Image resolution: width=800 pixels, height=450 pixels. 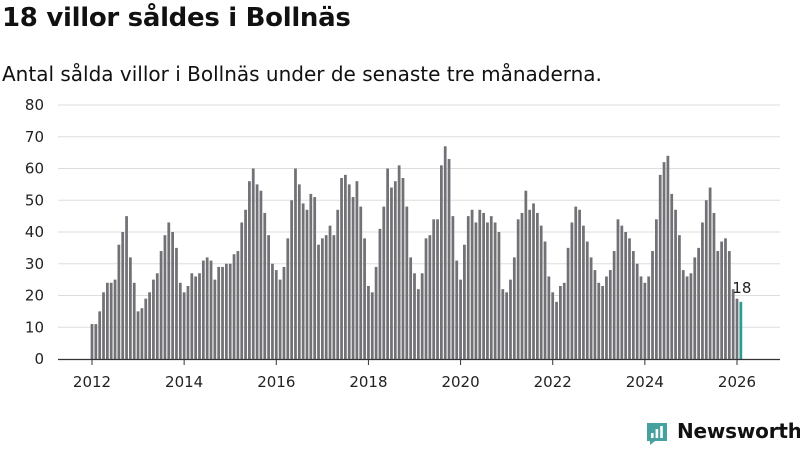 I want to click on y-tick-label: 20, so click(x=34, y=296).